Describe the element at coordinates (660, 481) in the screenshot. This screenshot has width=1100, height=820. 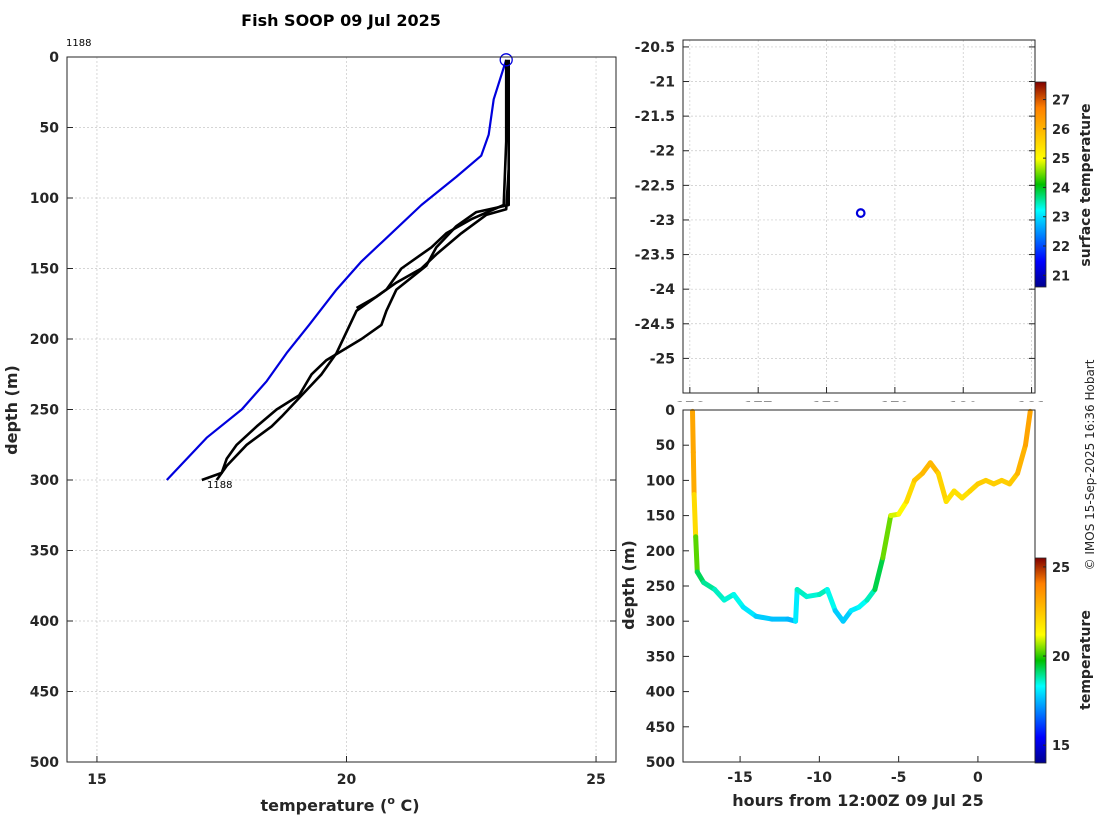
I see `td-ytick-2: 100` at that location.